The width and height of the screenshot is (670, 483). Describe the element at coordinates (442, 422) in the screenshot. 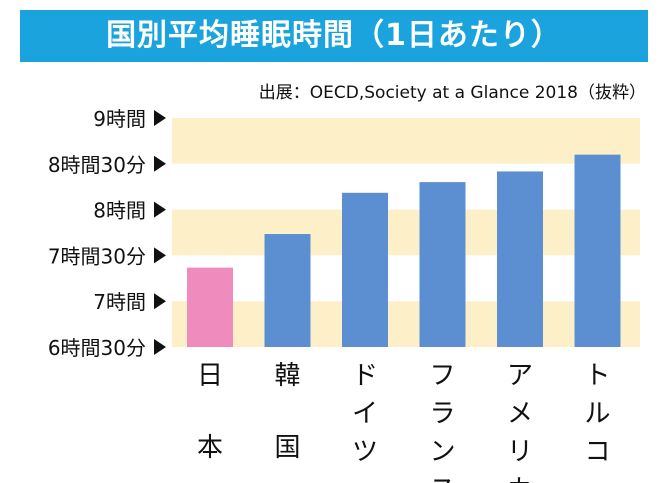

I see `x-tick-label: フランス` at that location.